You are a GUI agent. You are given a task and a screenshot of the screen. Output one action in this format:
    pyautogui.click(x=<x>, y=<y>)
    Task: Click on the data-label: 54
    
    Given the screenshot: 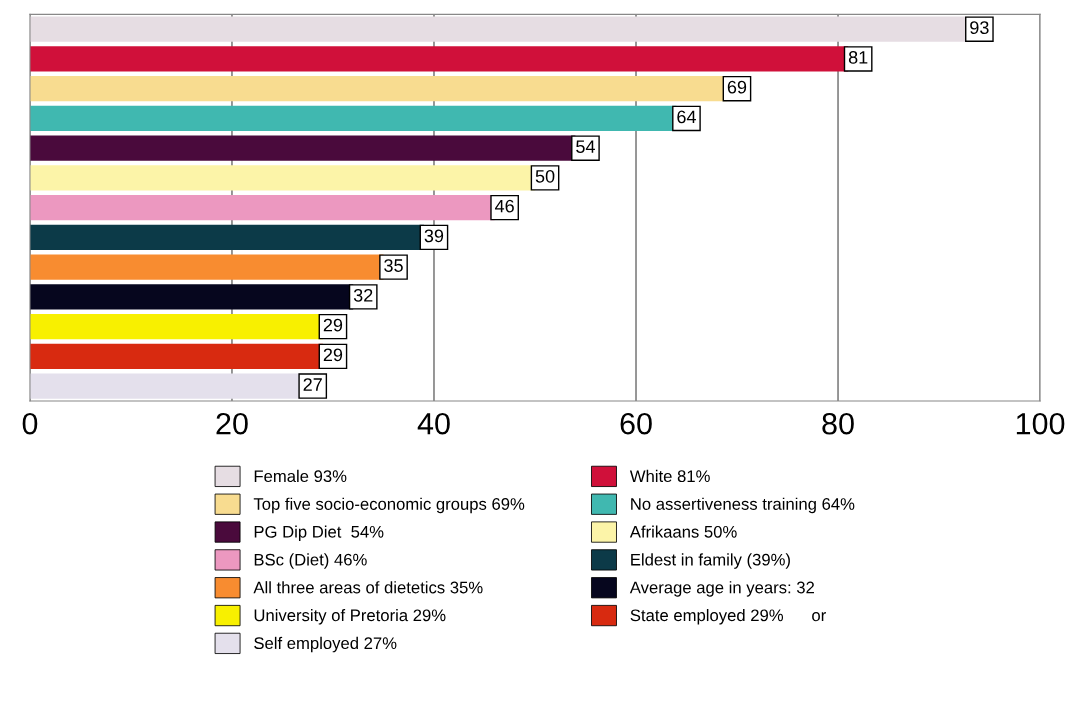 What is the action you would take?
    pyautogui.click(x=585, y=146)
    